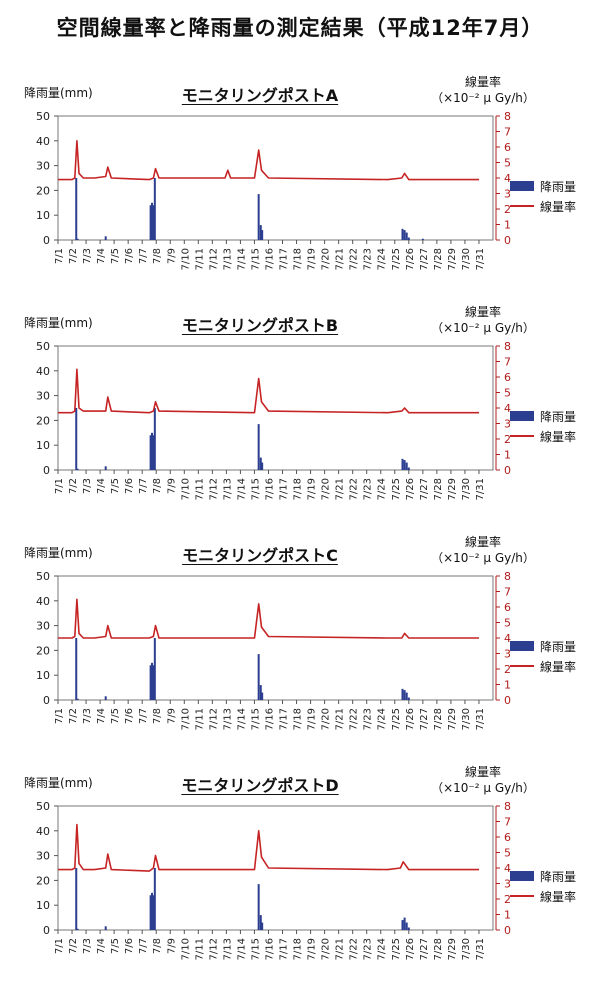 Image resolution: width=600 pixels, height=998 pixels. What do you see at coordinates (59, 486) in the screenshot?
I see `x-tick-label: 7/1` at bounding box center [59, 486].